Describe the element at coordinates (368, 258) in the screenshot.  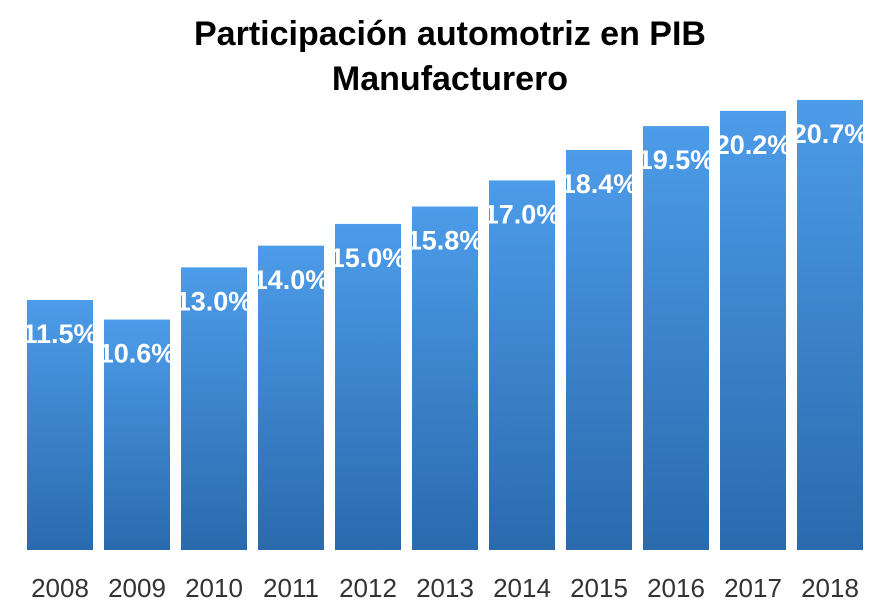
I see `data-label: 15.0%` at that location.